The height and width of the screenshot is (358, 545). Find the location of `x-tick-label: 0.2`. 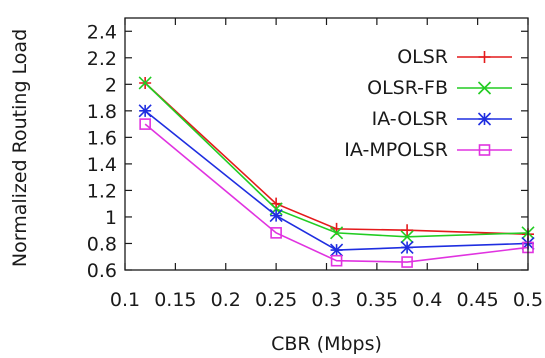

x-tick-label: 0.2 is located at coordinates (226, 300).